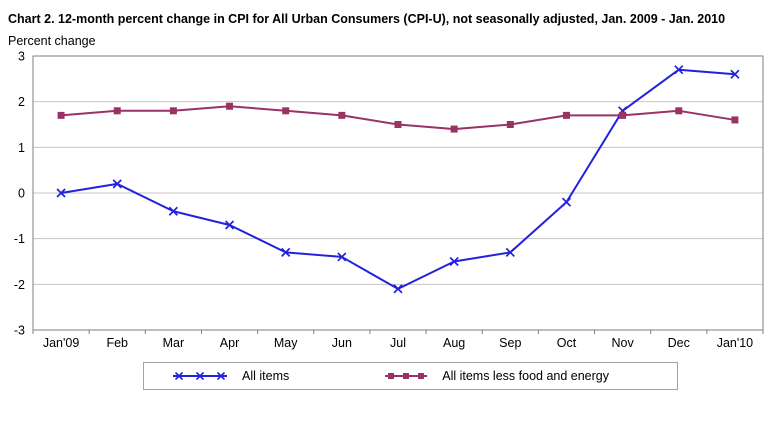 The width and height of the screenshot is (779, 427). What do you see at coordinates (679, 343) in the screenshot?
I see `x-tick-label: Dec` at bounding box center [679, 343].